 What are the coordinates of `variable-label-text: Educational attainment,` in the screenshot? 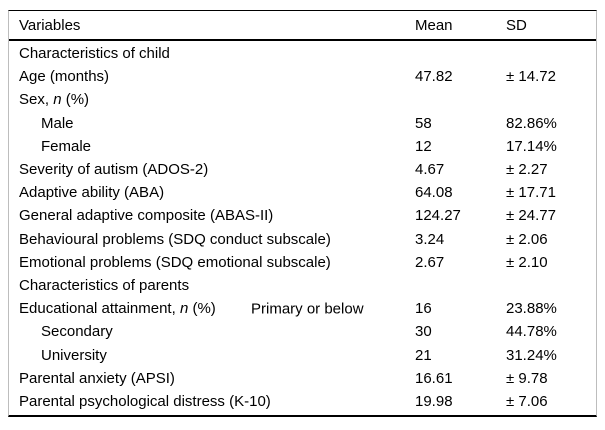 It's located at (99, 309).